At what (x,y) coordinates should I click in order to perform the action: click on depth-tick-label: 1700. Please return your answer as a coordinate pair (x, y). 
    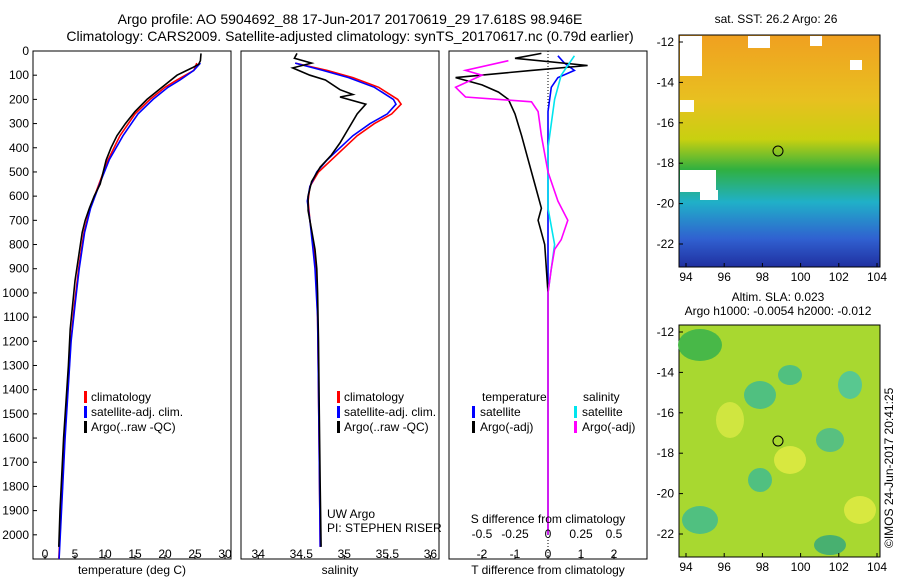
    Looking at the image, I should click on (15, 462).